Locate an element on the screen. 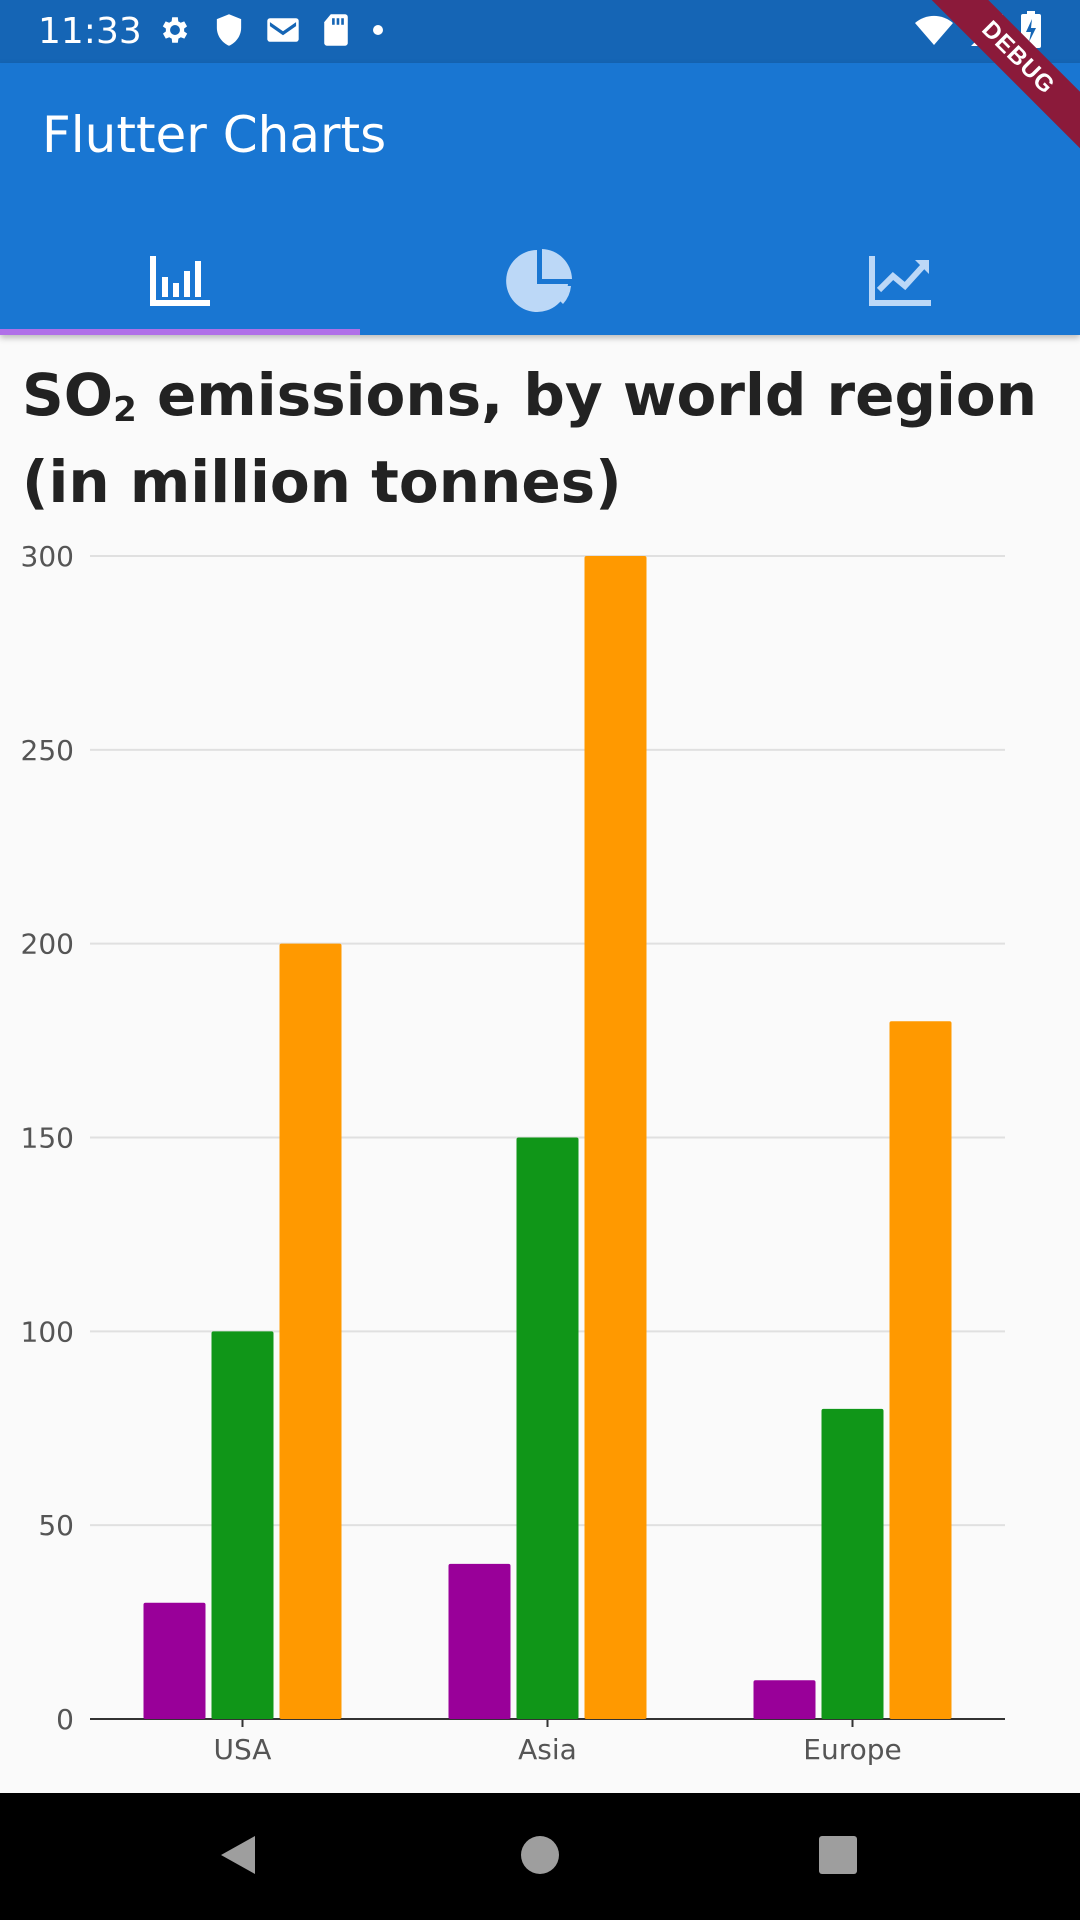 This screenshot has width=1080, height=1920. tab-bar-chart is located at coordinates (180, 283).